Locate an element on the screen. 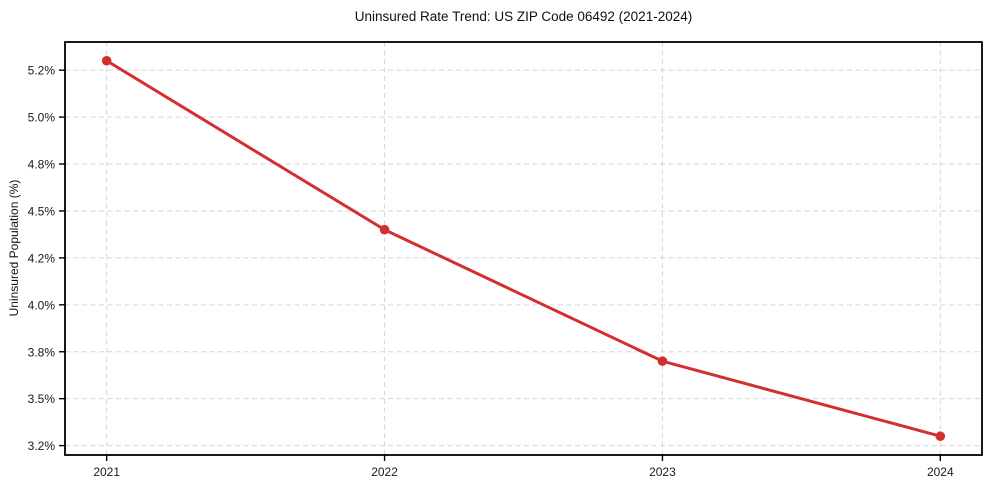 The width and height of the screenshot is (989, 490). x-tick-label: 2021 is located at coordinates (106, 472).